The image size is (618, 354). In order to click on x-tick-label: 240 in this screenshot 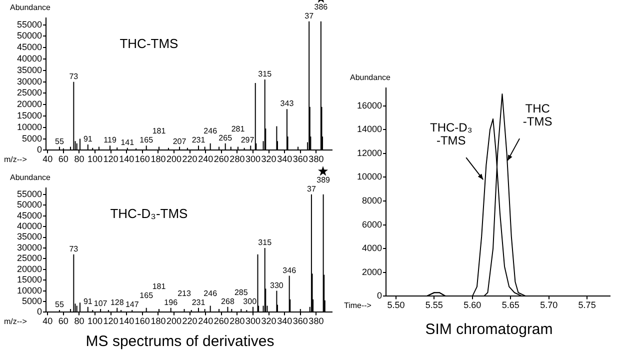, I will do `click(206, 321)`.